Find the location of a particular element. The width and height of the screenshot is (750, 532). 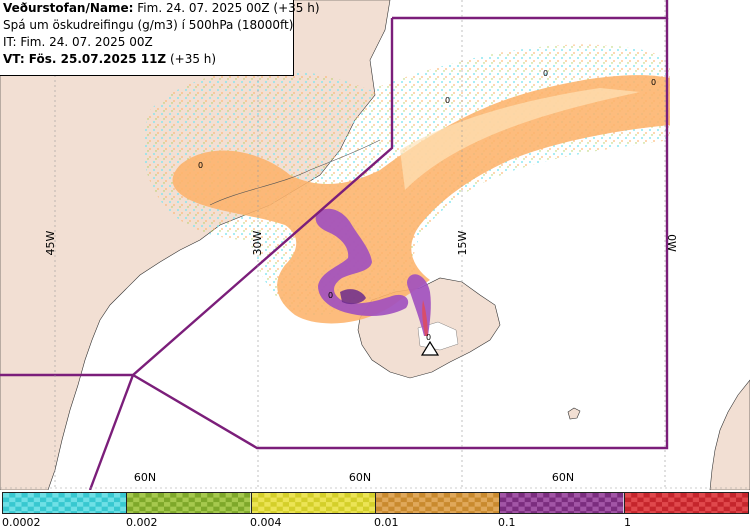

faroe-islands is located at coordinates (574, 413).